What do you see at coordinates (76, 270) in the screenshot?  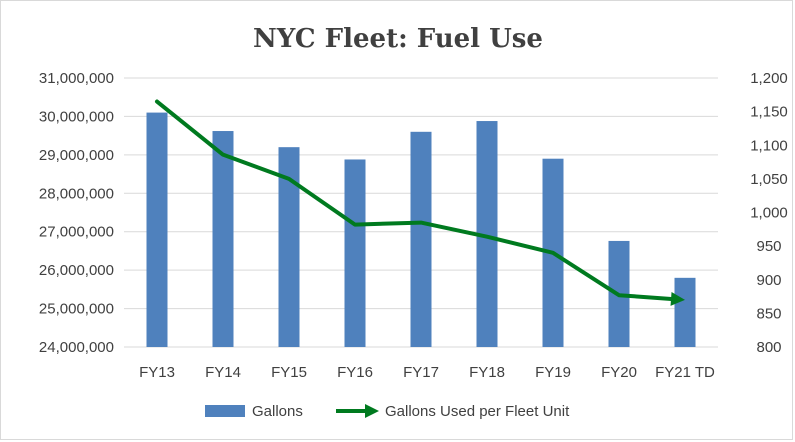 I see `left-tick-label: 26,000,000` at bounding box center [76, 270].